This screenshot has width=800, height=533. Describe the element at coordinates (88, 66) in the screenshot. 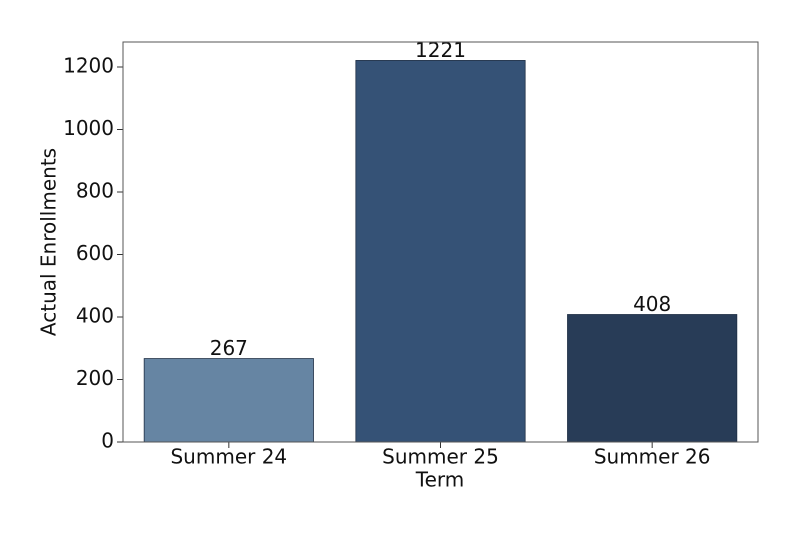

I see `y-tick-label: 1200` at that location.